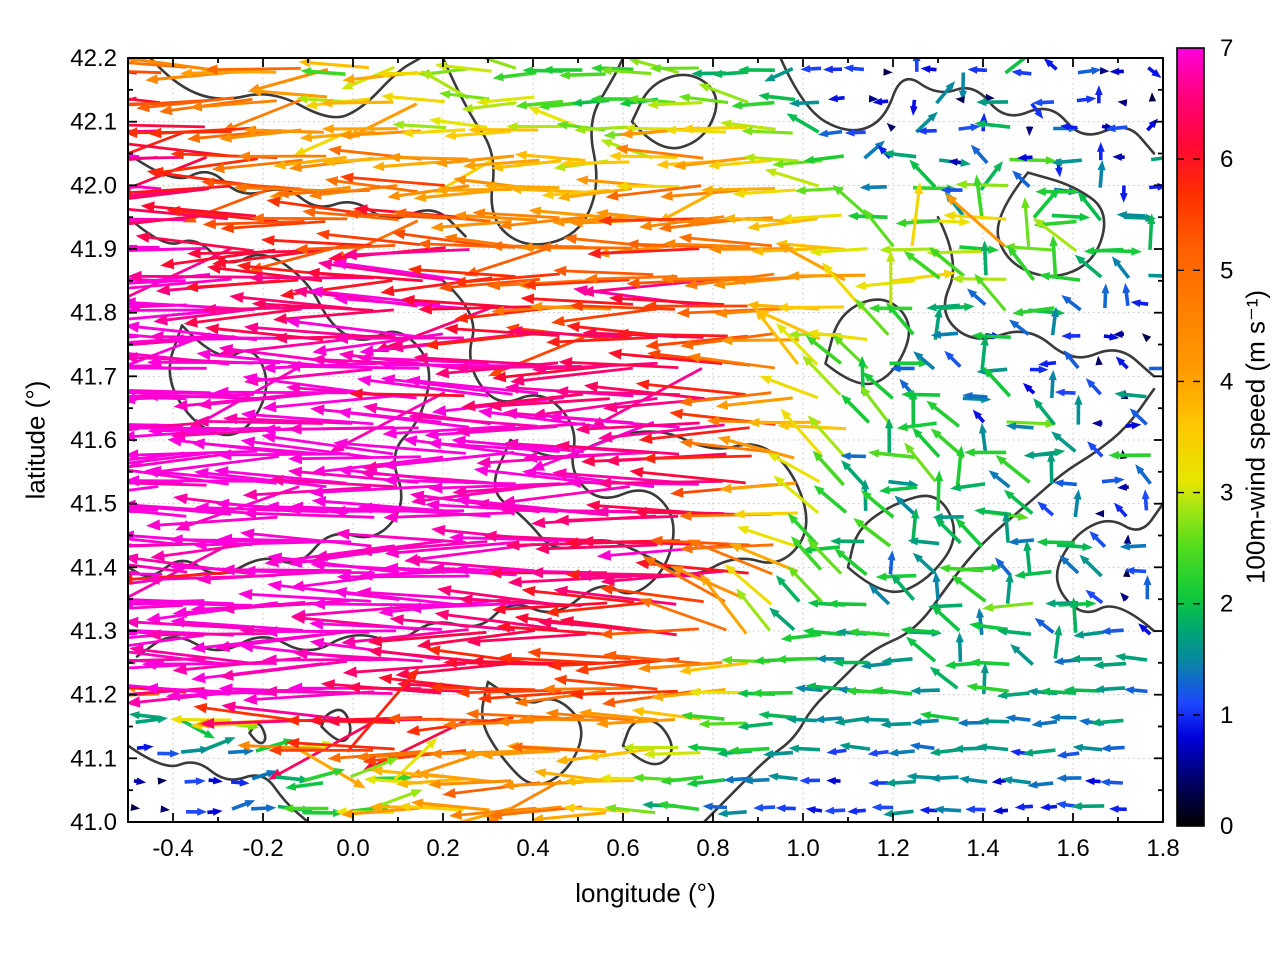 The image size is (1280, 960). I want to click on colorbar-tick-label: 6, so click(1226, 159).